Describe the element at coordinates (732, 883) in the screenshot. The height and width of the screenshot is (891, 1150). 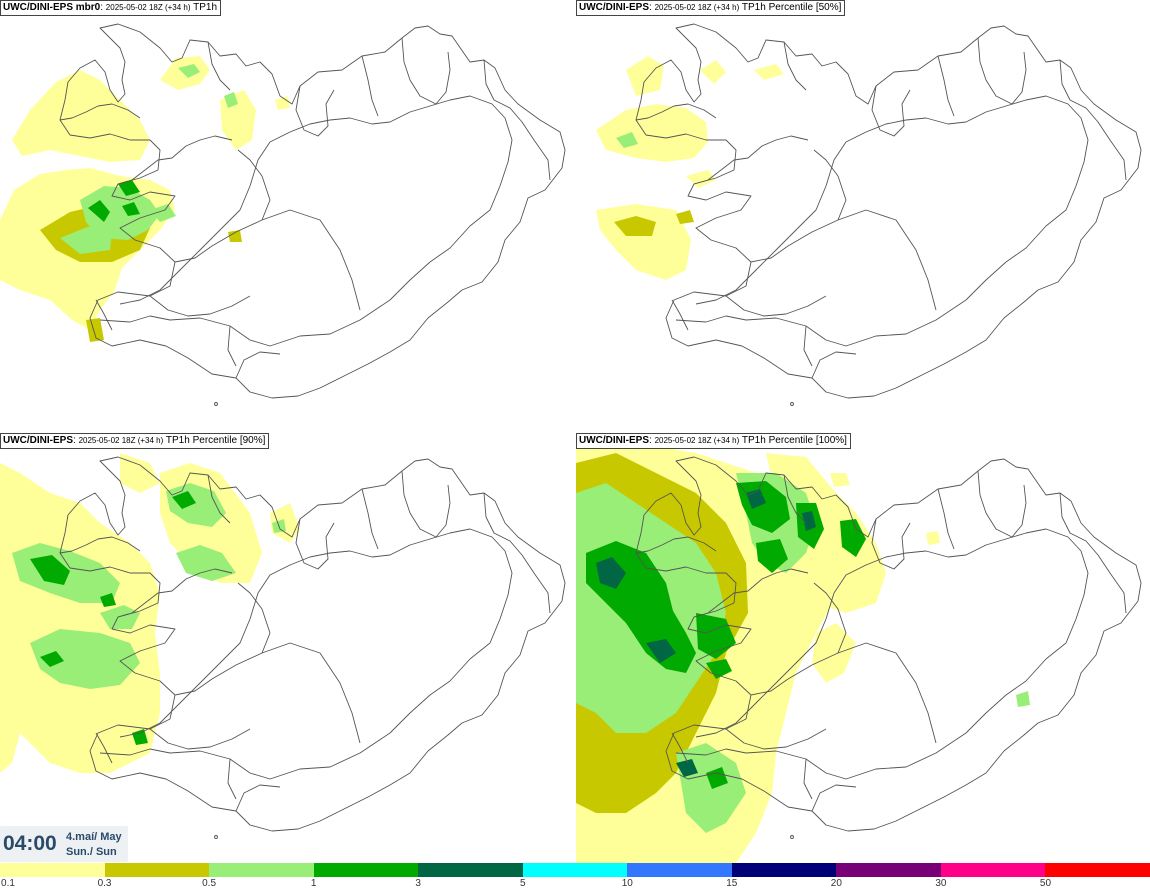
I see `legend-label: 15` at that location.